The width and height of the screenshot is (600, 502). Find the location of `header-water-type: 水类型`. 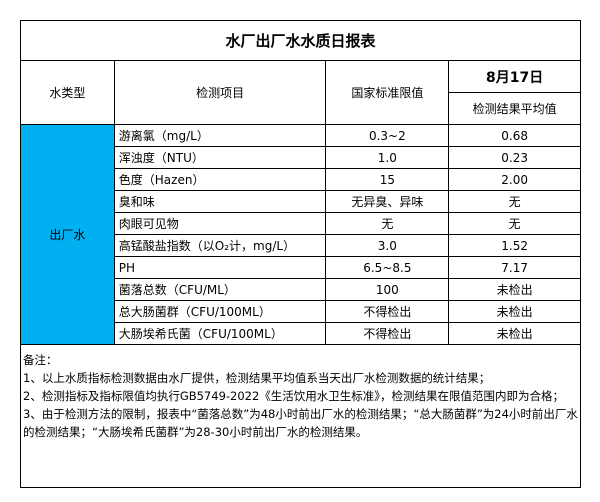

header-water-type: 水类型 is located at coordinates (67, 92).